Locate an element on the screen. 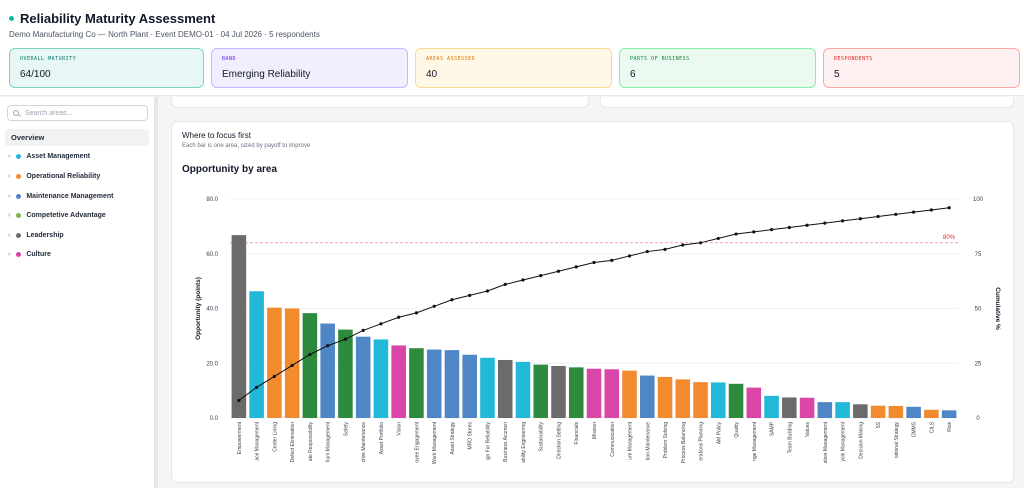 The width and height of the screenshot is (1024, 488). x-tick-label: Team Building is located at coordinates (790, 438).